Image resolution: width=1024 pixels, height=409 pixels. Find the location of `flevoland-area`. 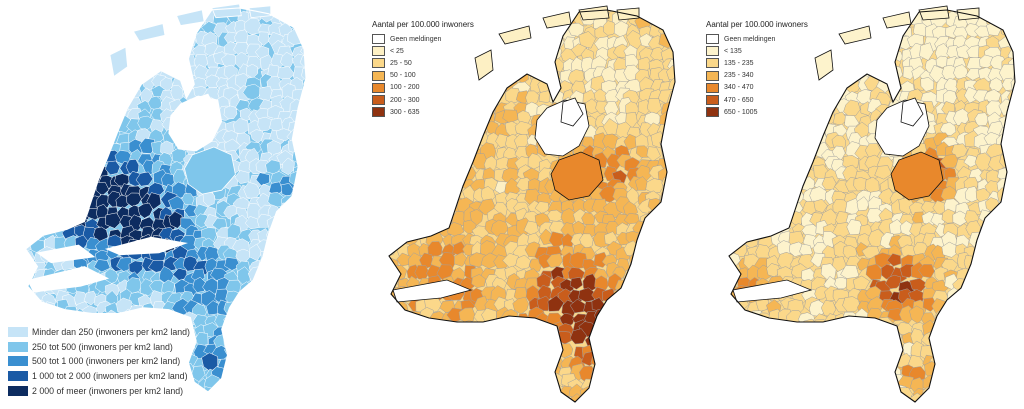

flevoland-area is located at coordinates (210, 170).